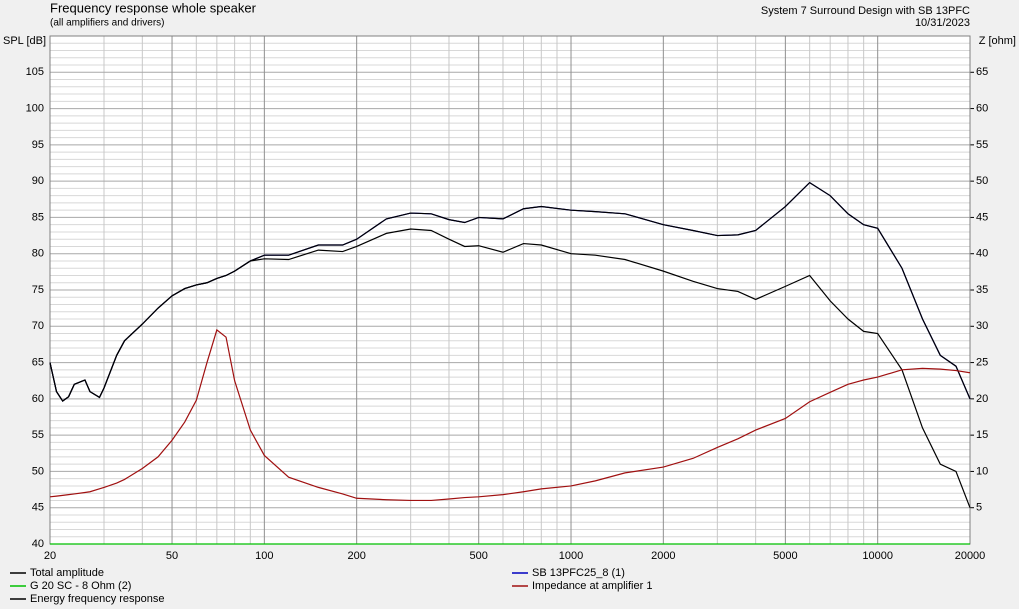 Image resolution: width=1019 pixels, height=609 pixels. What do you see at coordinates (38, 544) in the screenshot?
I see `y-tick-label: 40` at bounding box center [38, 544].